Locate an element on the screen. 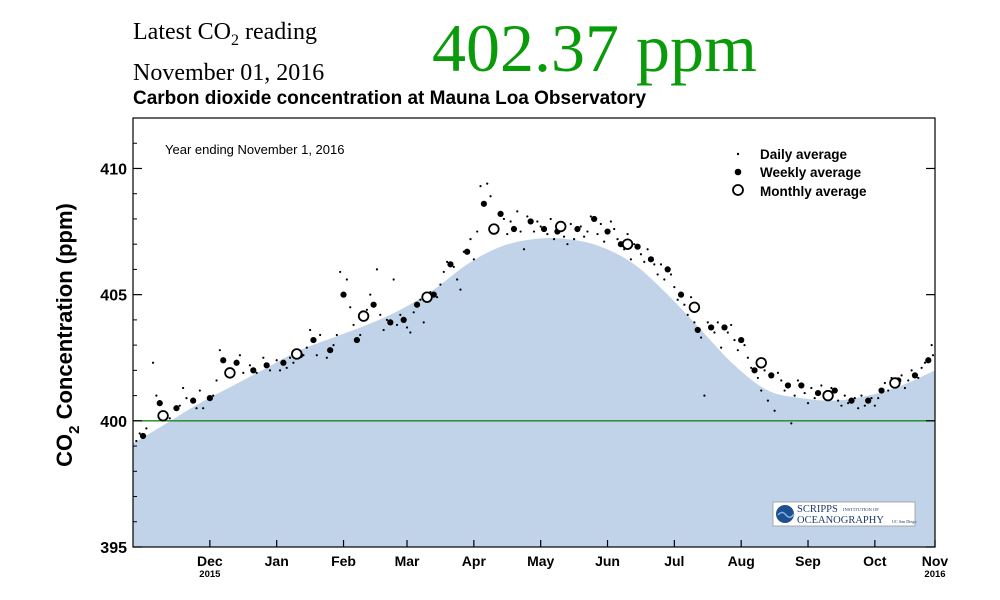 The height and width of the screenshot is (600, 1000). y-tick-label: 395 is located at coordinates (113, 548).